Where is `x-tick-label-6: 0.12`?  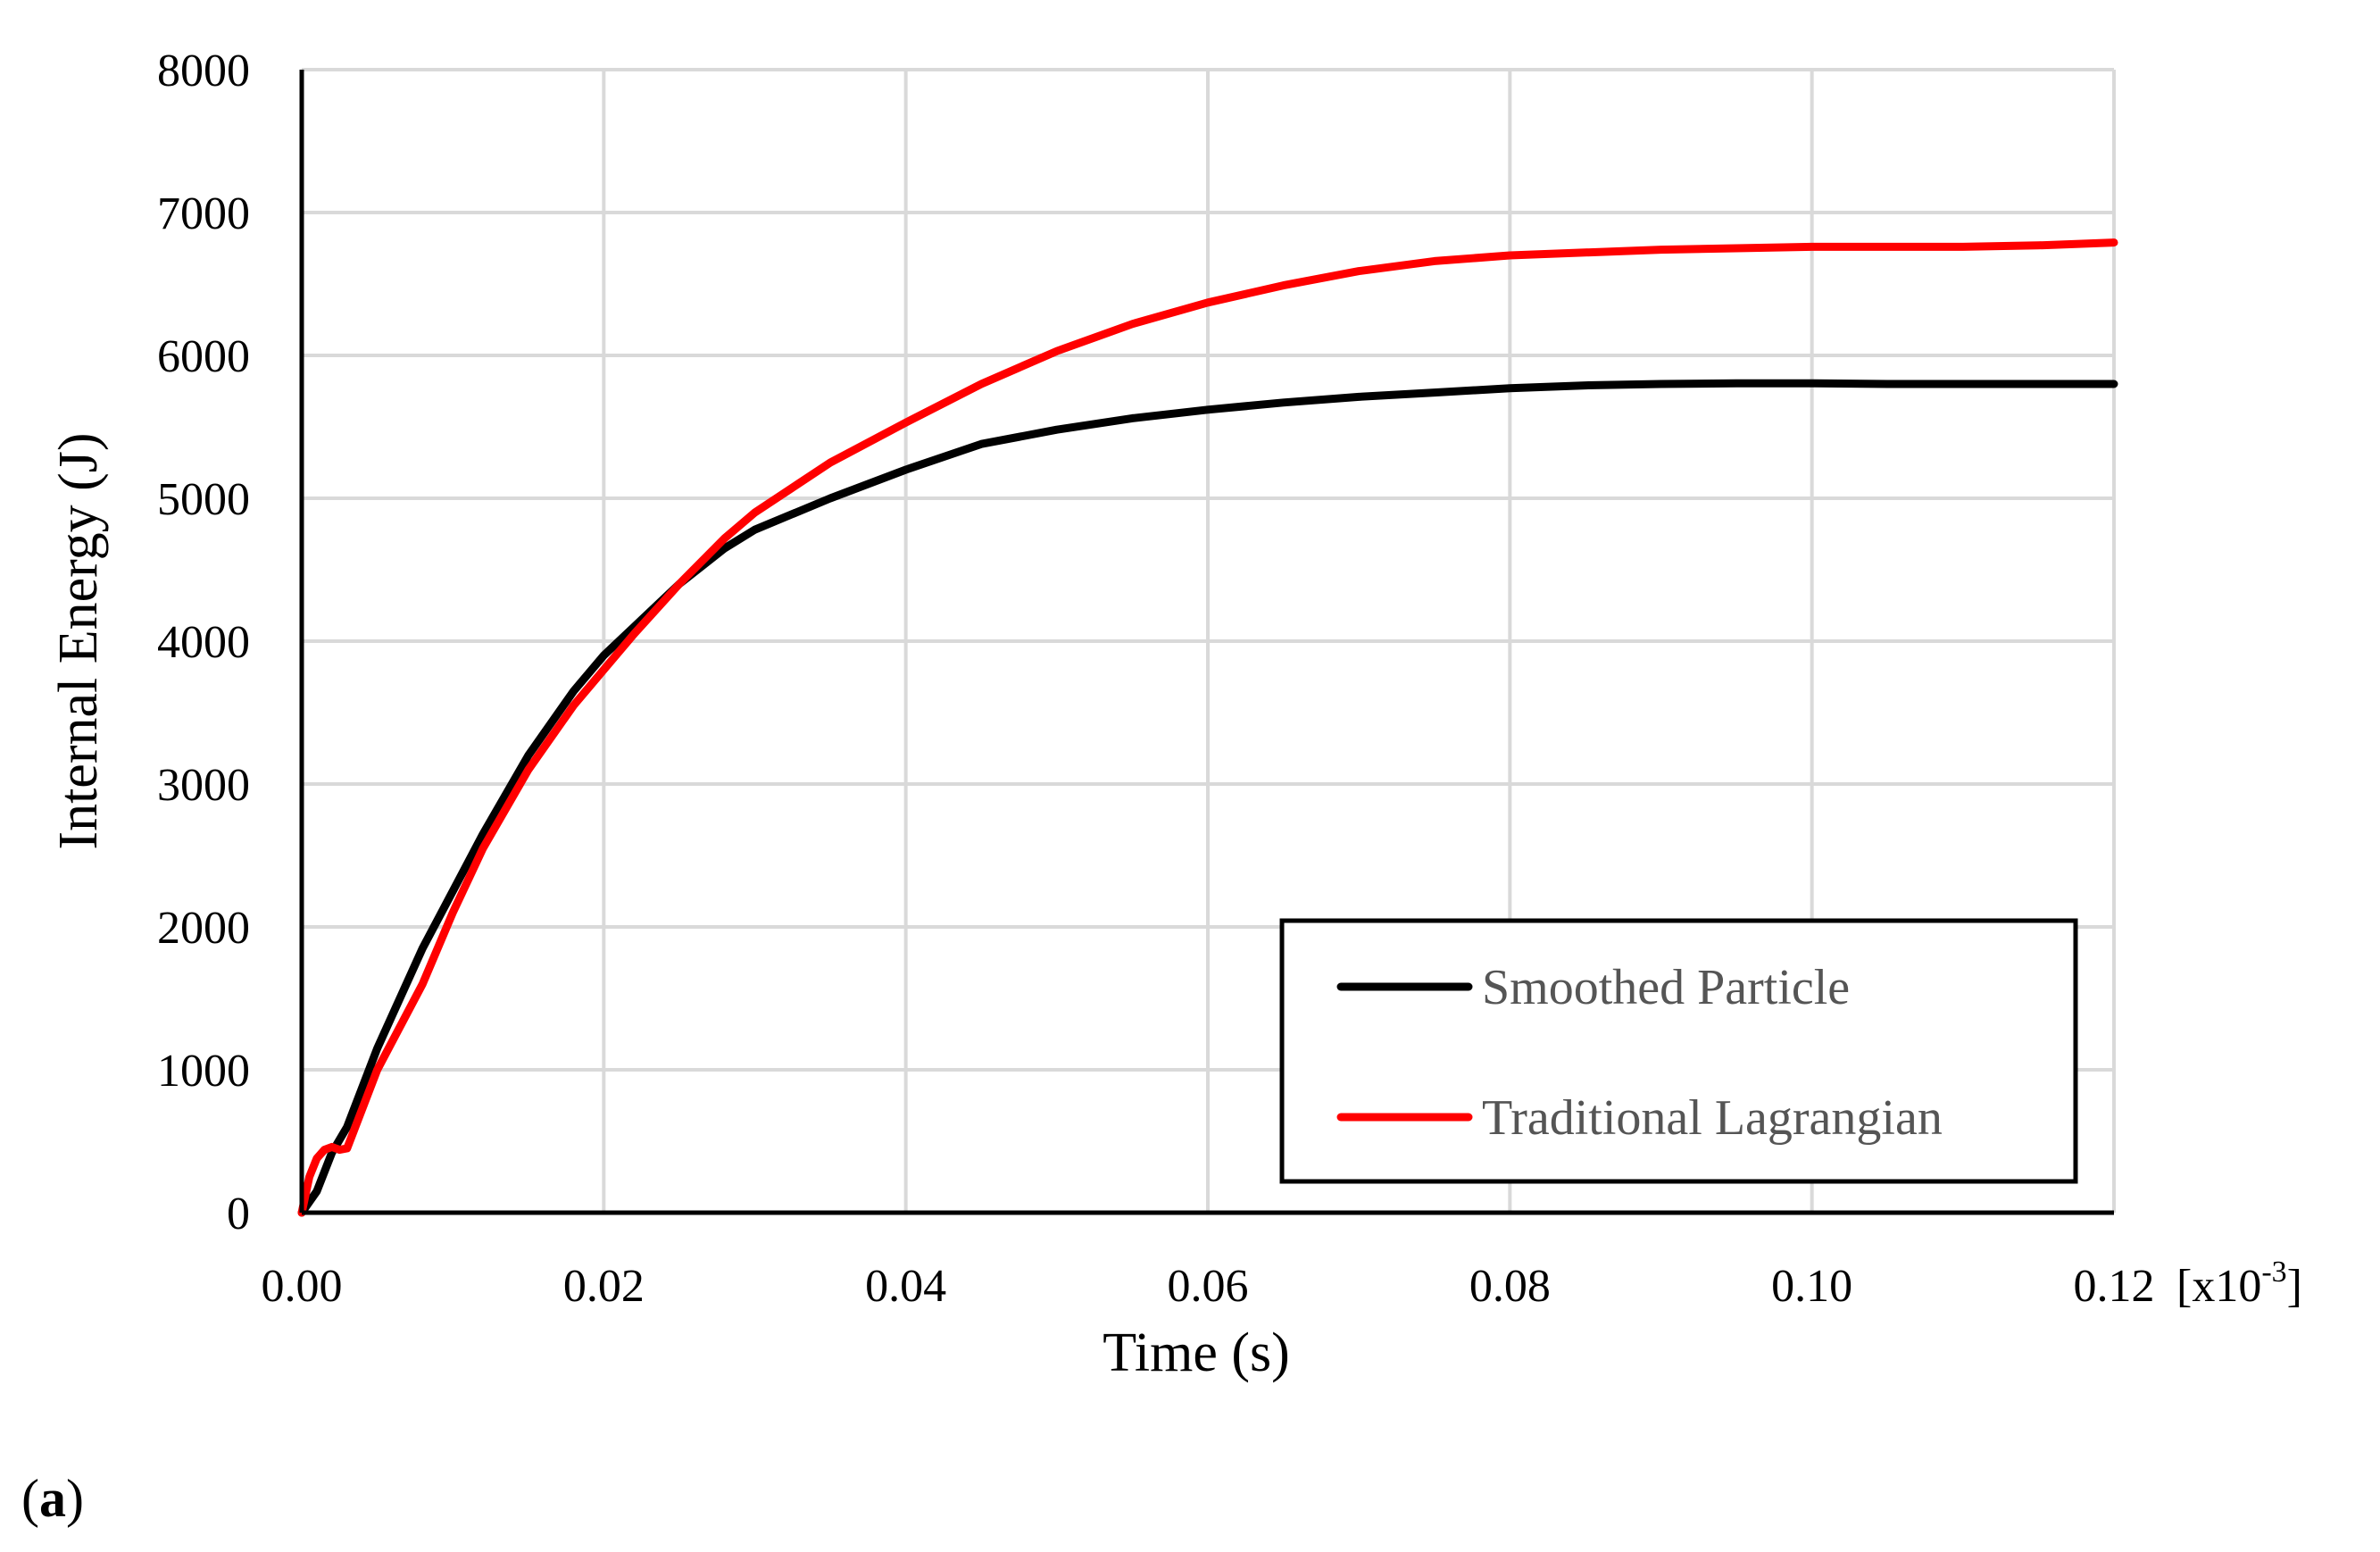
x-tick-label-6: 0.12 is located at coordinates (2114, 1286).